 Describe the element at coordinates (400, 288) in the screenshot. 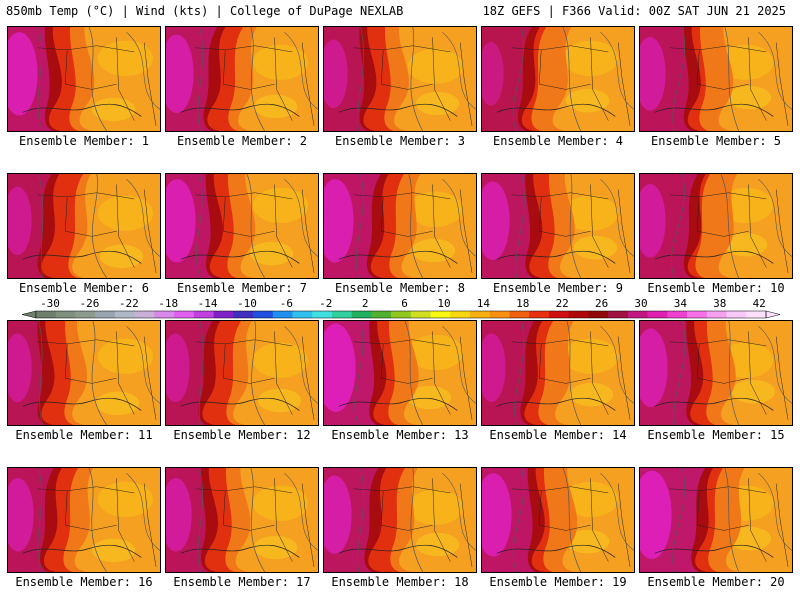

I see `ensemble-member-label: Ensemble Member: 8` at that location.